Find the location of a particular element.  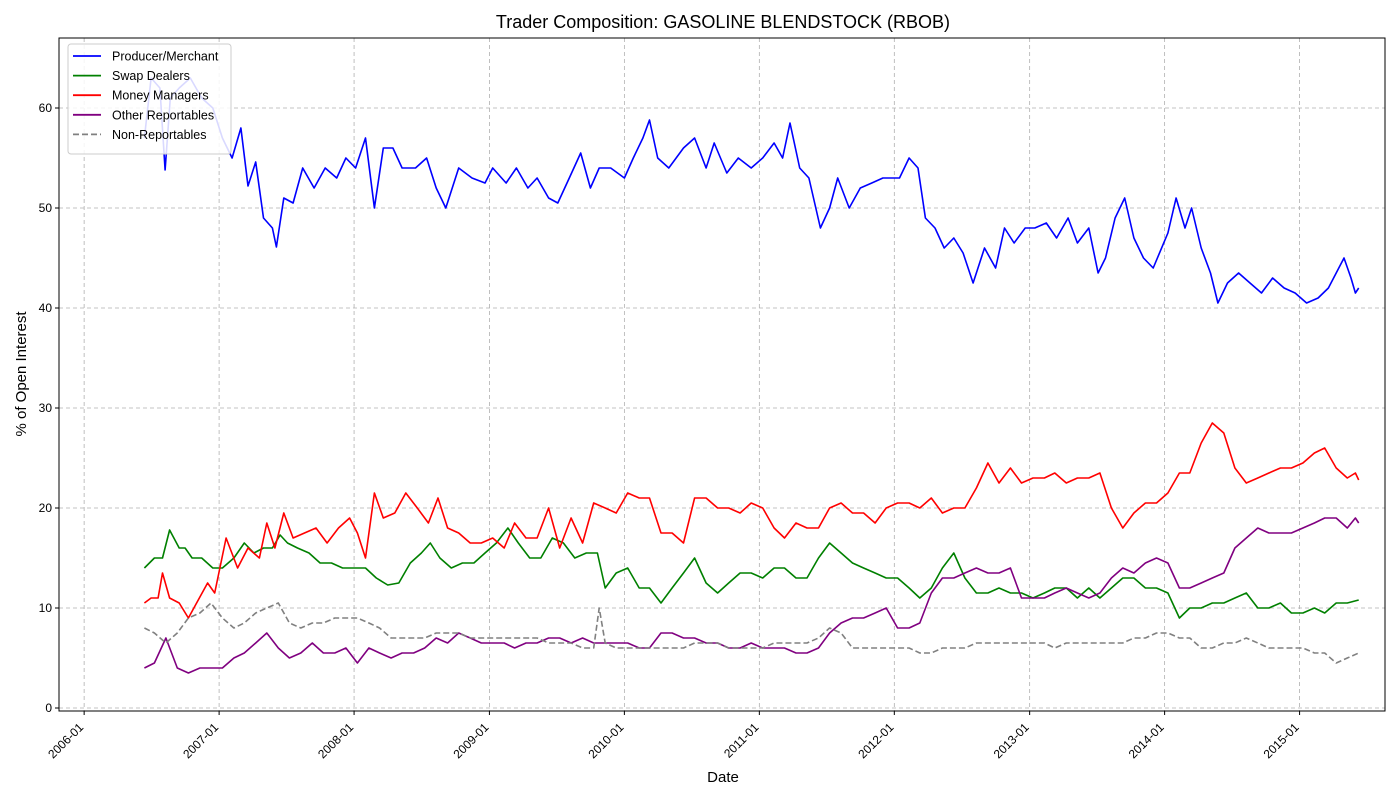

y-tick-label: 0 is located at coordinates (48, 708).